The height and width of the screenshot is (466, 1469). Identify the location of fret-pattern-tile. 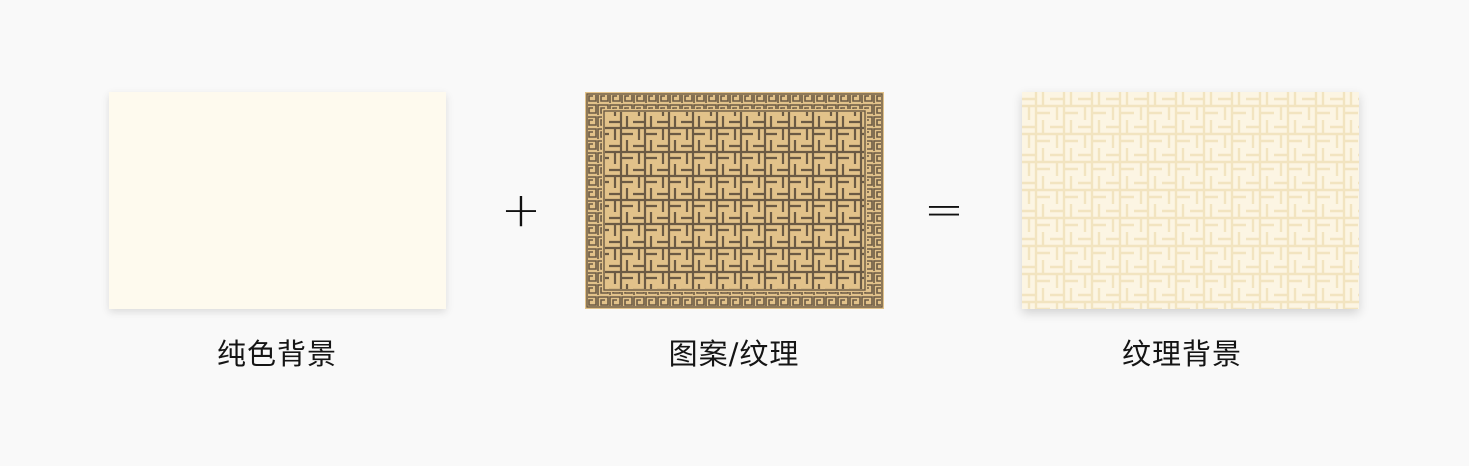
(734, 200).